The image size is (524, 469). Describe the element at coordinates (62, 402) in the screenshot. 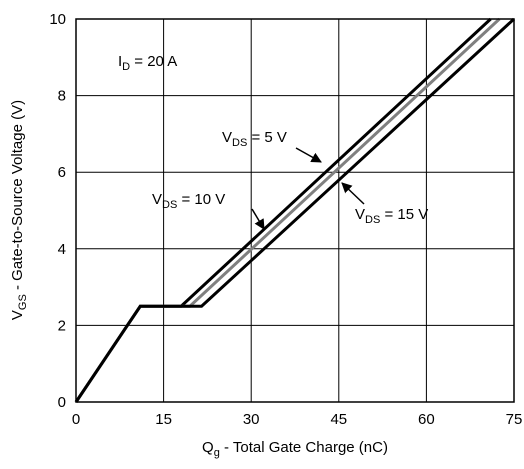

I see `y-tick-label: 0` at that location.